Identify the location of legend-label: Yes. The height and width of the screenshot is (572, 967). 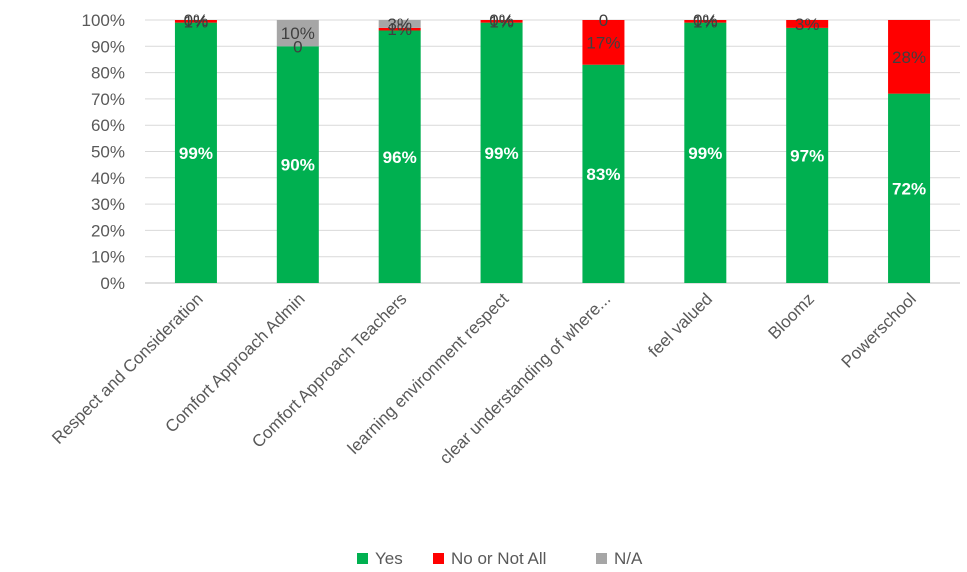
(389, 558).